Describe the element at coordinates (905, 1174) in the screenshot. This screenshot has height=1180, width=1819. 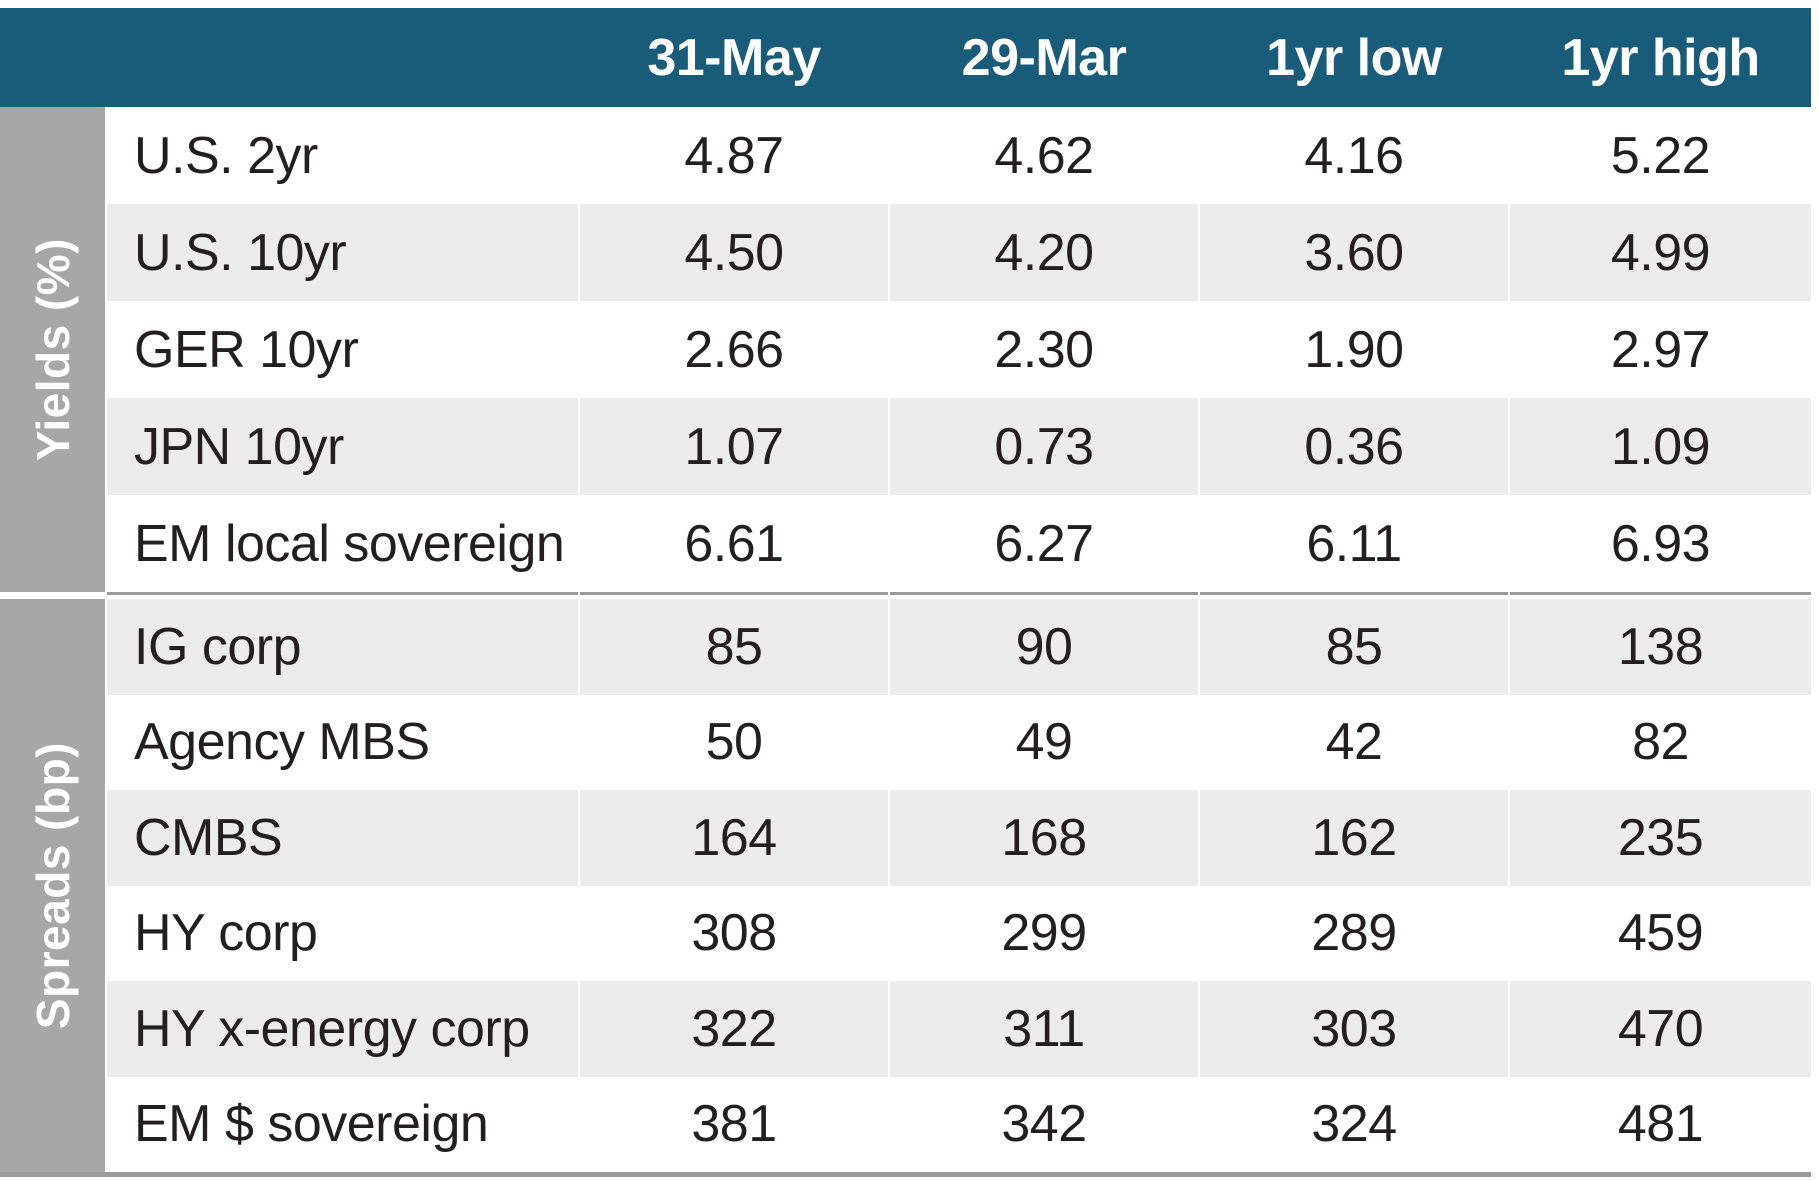
I see `table-bottom-border` at that location.